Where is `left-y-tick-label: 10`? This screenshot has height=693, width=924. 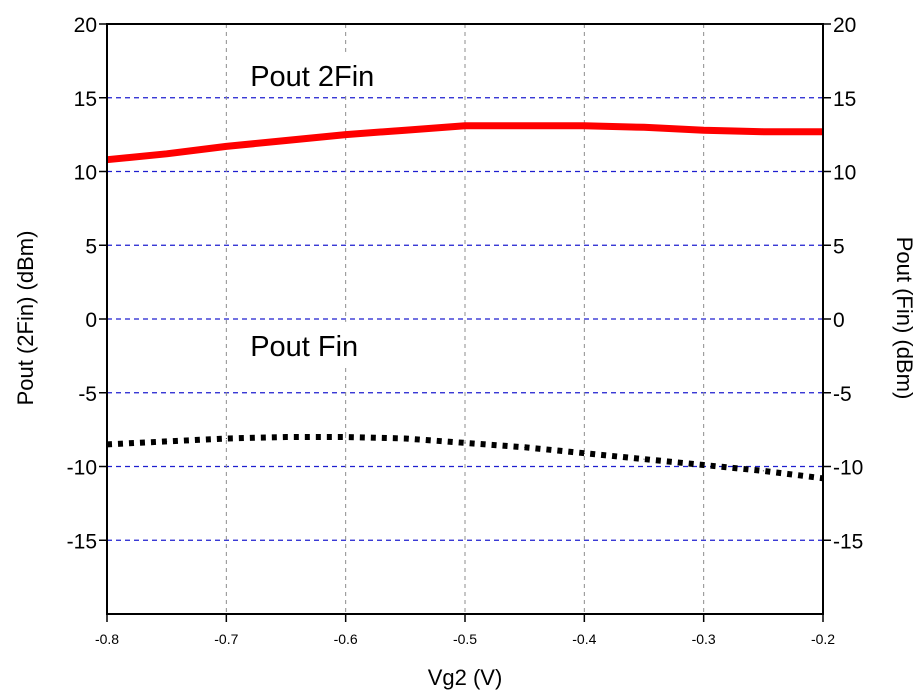
left-y-tick-label: 10 is located at coordinates (85, 173).